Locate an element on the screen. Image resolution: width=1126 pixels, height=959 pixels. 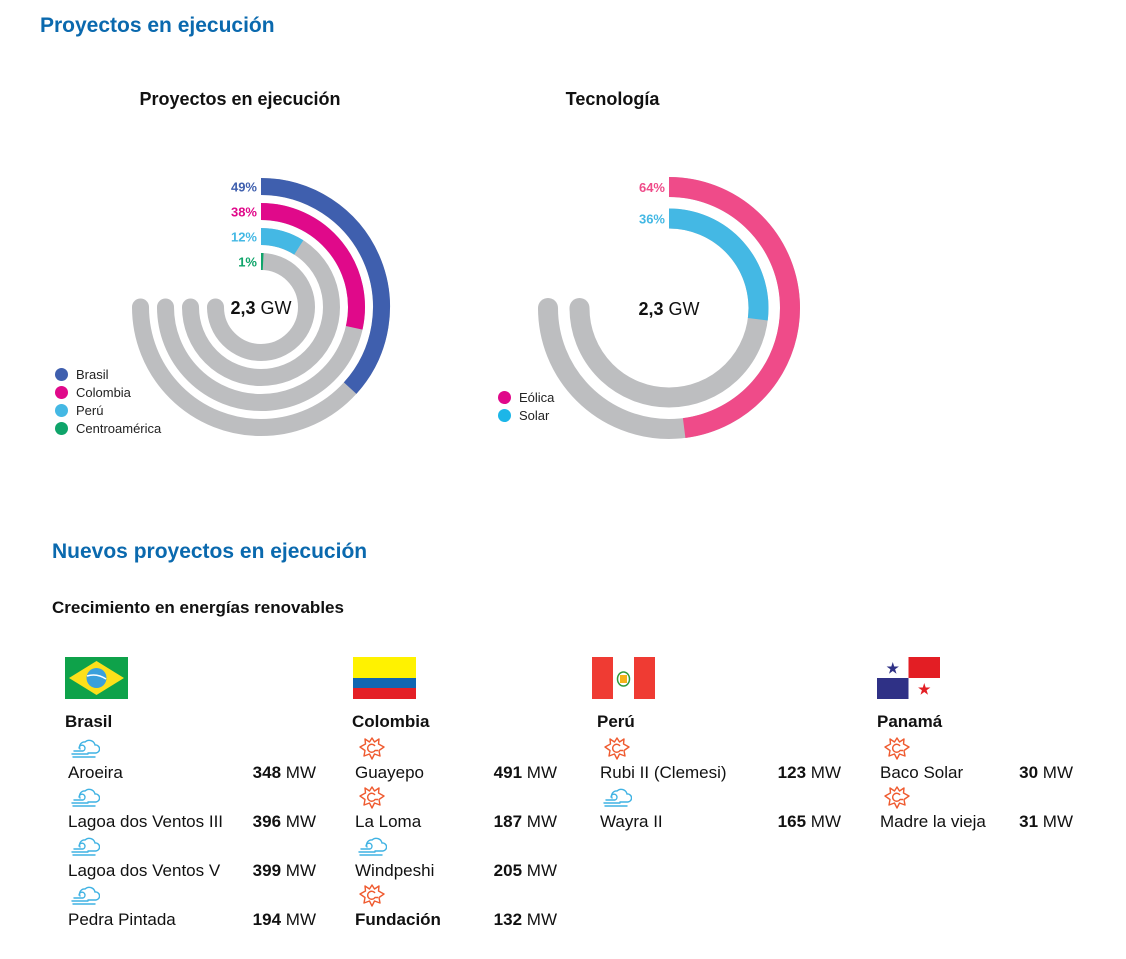
chart-title-tecnologia: Tecnología is located at coordinates (612, 99).